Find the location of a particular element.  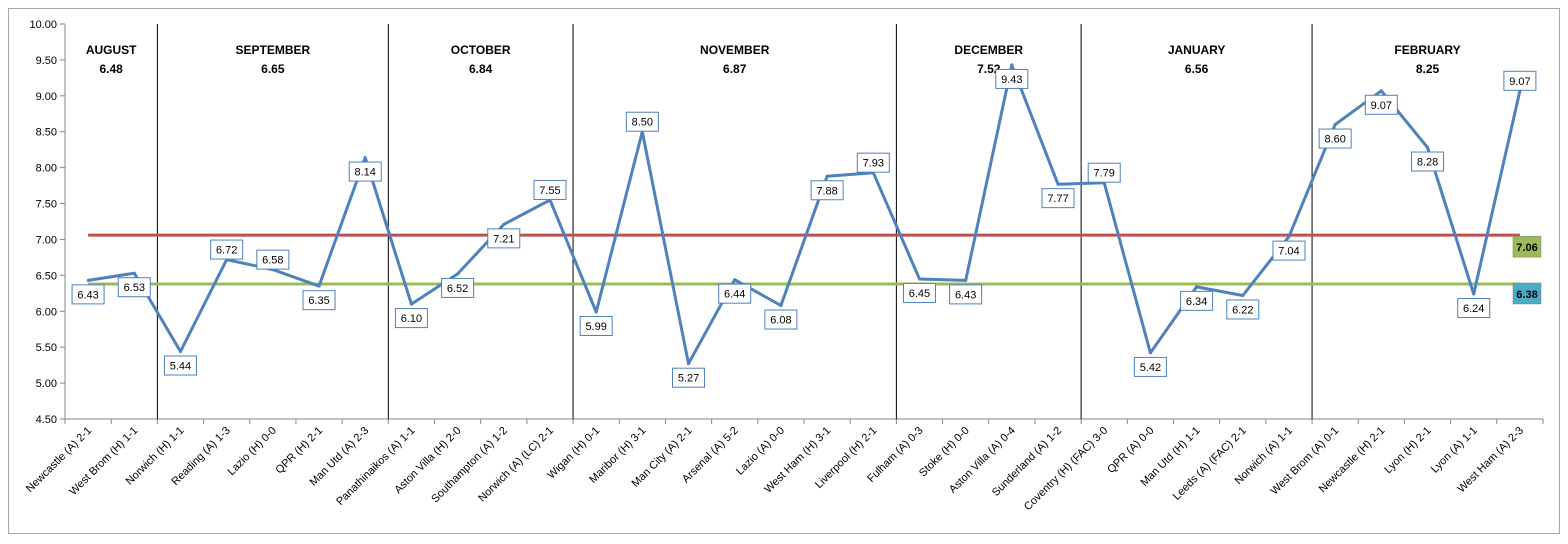

data-label: 7.93 is located at coordinates (873, 164).